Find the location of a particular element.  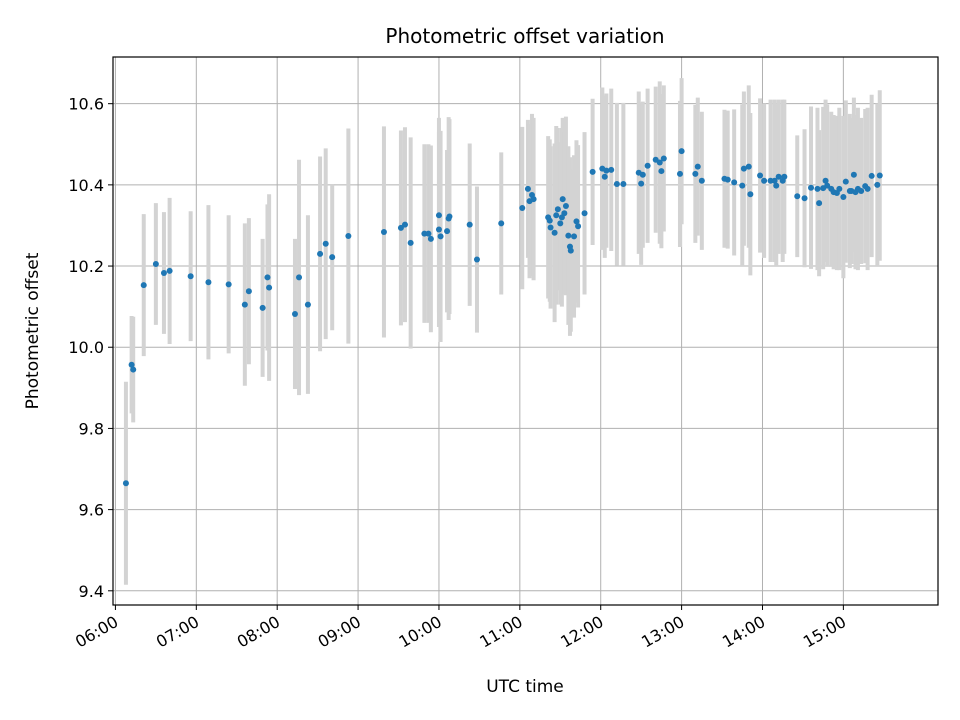

y-tick-label: 10.2 is located at coordinates (86, 266).